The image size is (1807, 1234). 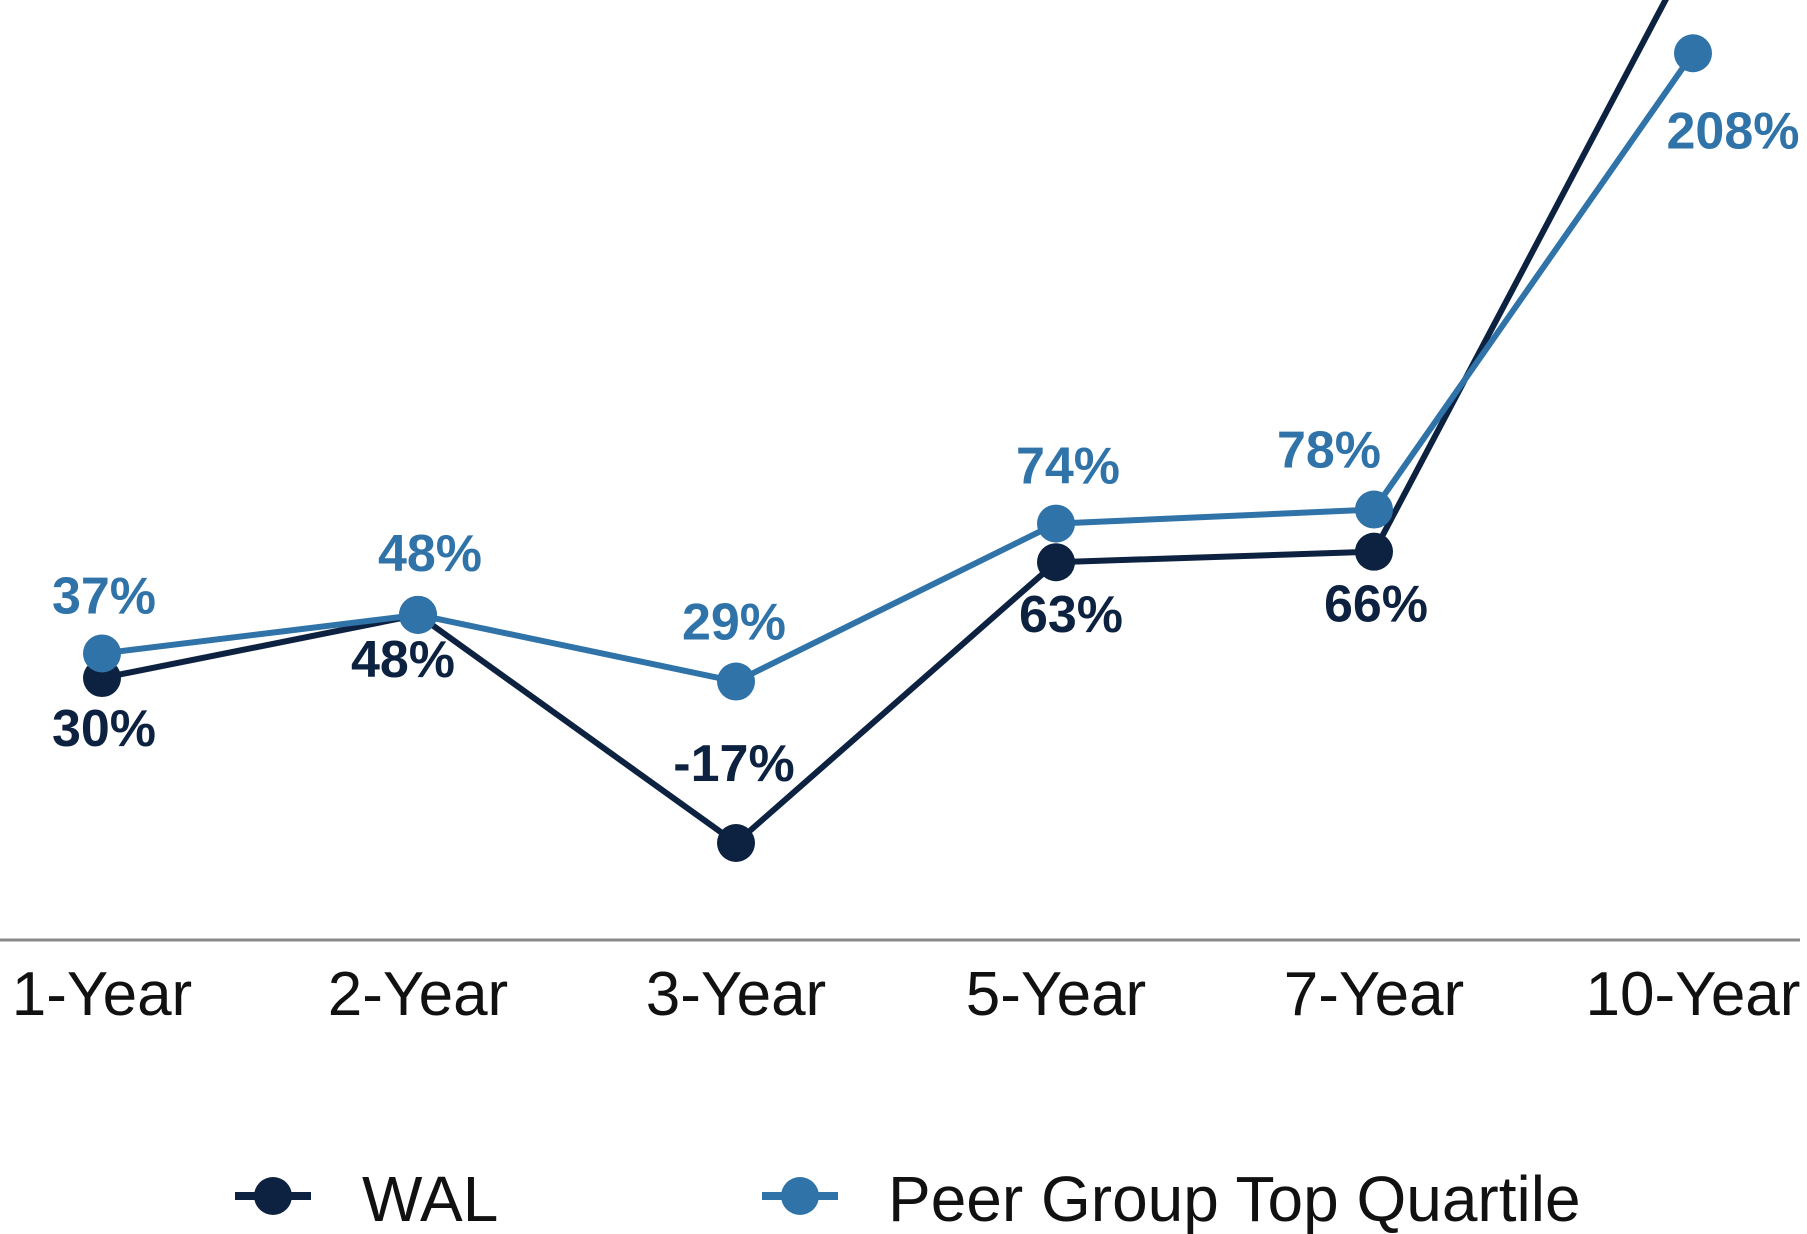 What do you see at coordinates (1374, 994) in the screenshot?
I see `x-tick-label: 7-Year` at bounding box center [1374, 994].